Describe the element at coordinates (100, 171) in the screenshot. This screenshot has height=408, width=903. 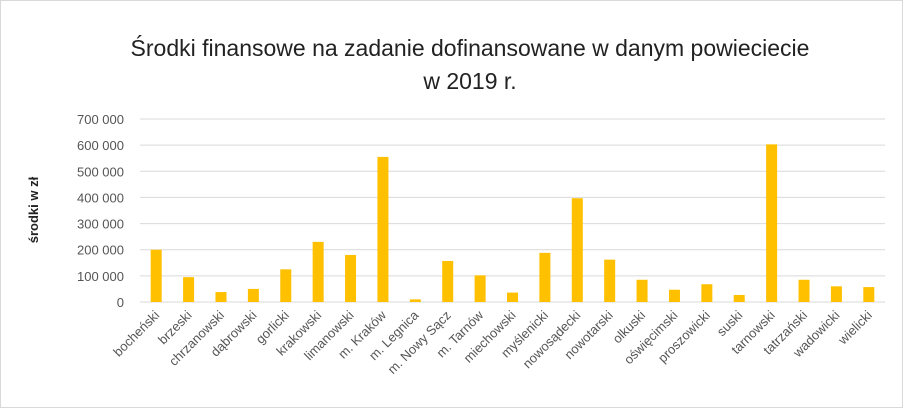
I see `y-tick-label: 500 000` at that location.